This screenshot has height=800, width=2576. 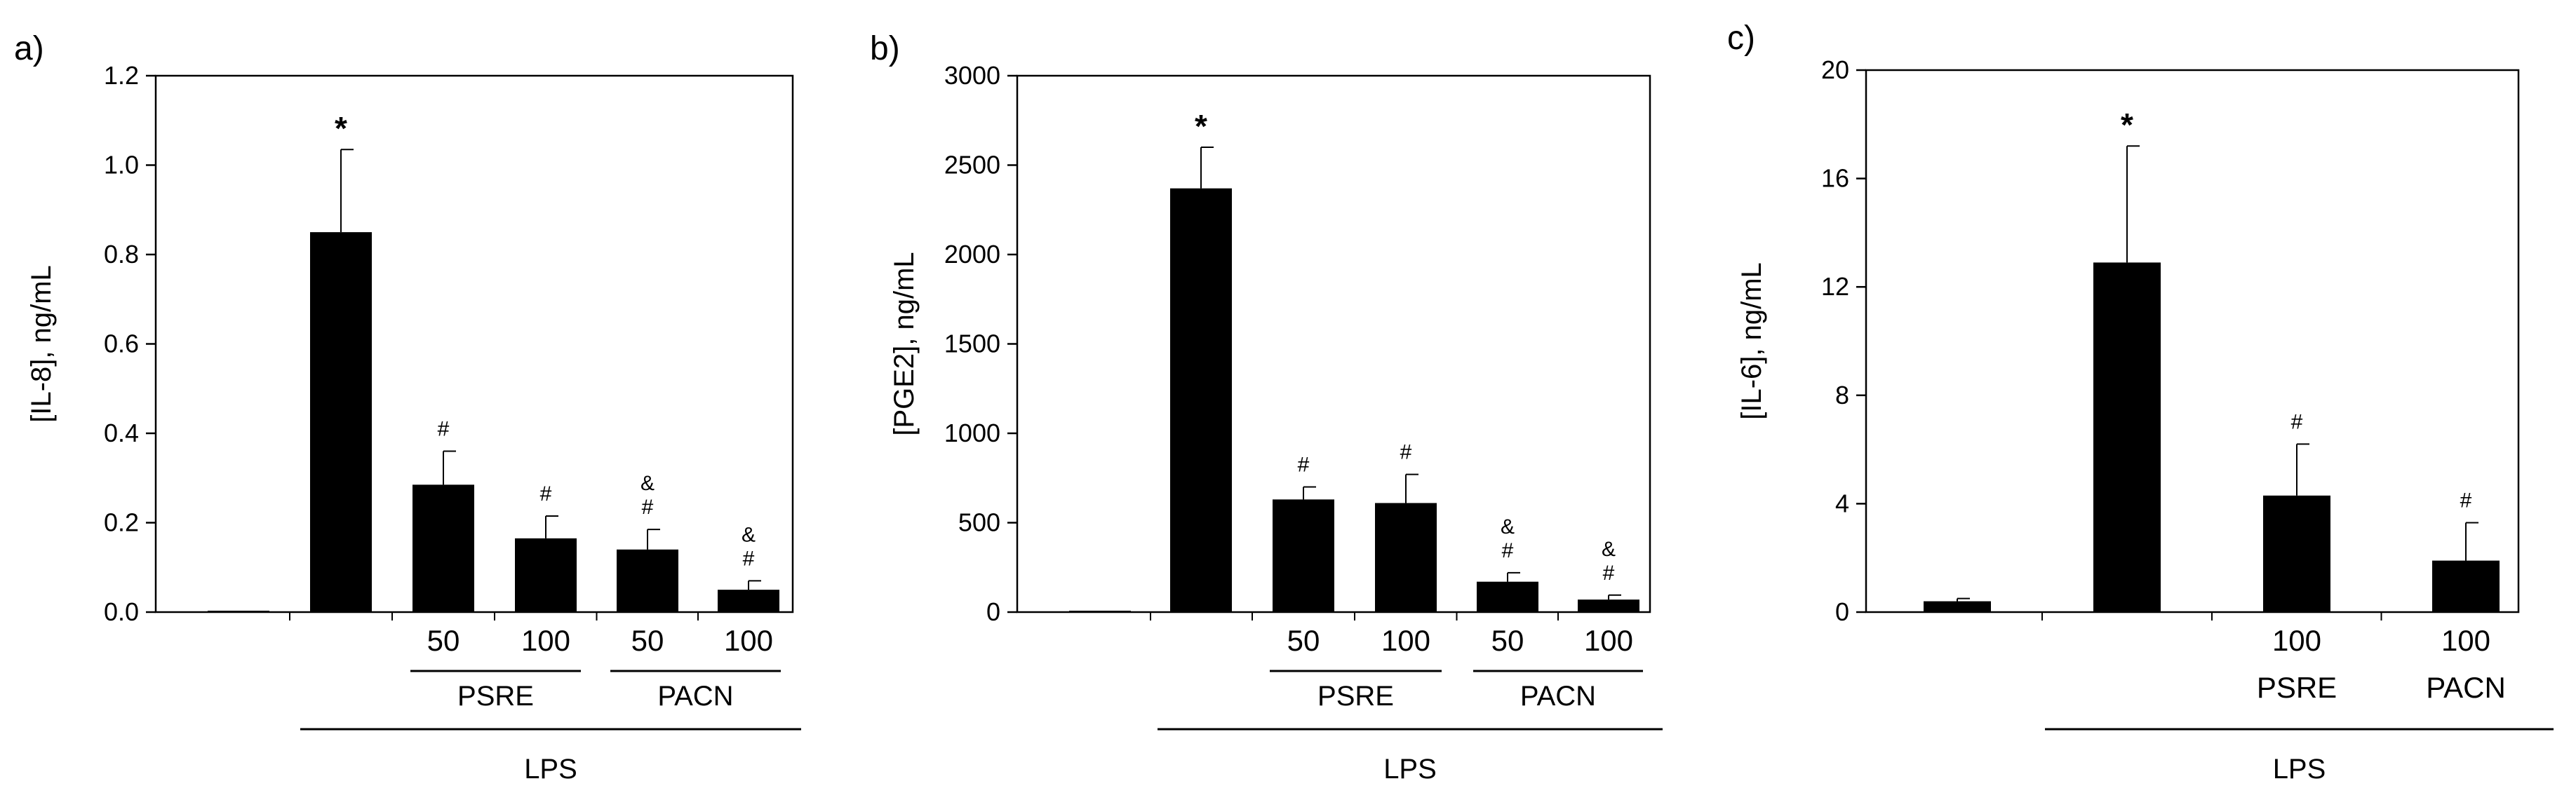 I want to click on x-group-label: PACN, so click(x=2466, y=687).